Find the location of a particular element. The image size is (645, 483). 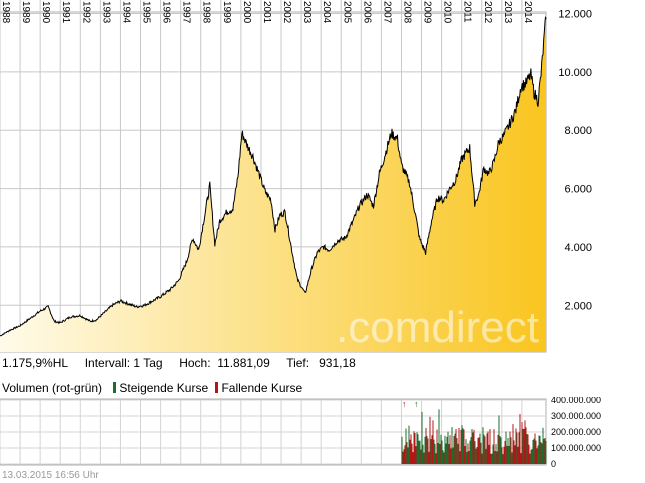

x-tick-label: 1996 is located at coordinates (166, 12).